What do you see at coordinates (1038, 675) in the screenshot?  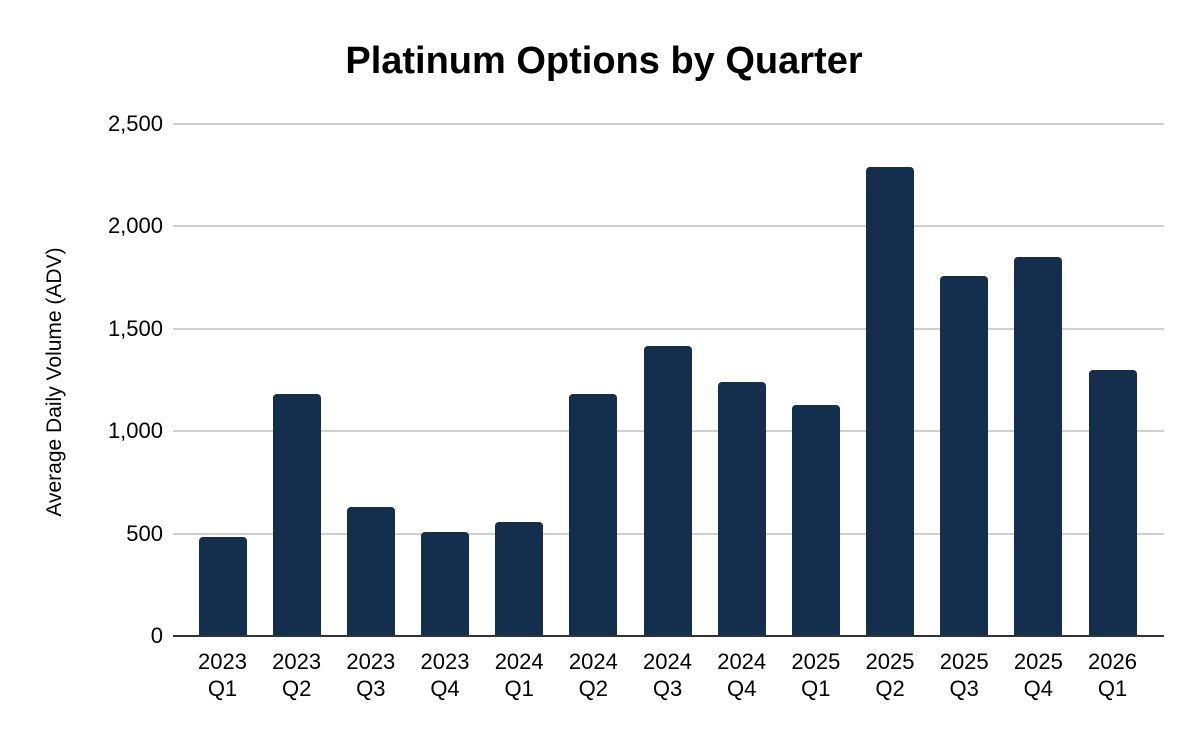 I see `x-tick-label: 2025 Q4` at bounding box center [1038, 675].